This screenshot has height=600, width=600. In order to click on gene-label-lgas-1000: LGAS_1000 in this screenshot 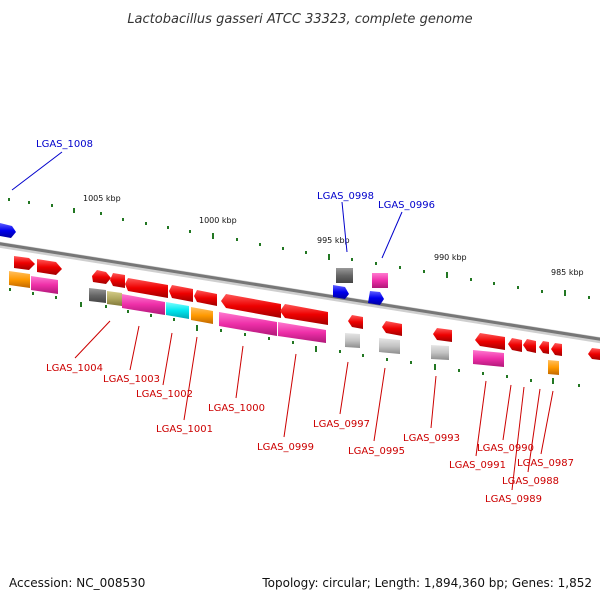, I will do `click(236, 408)`.